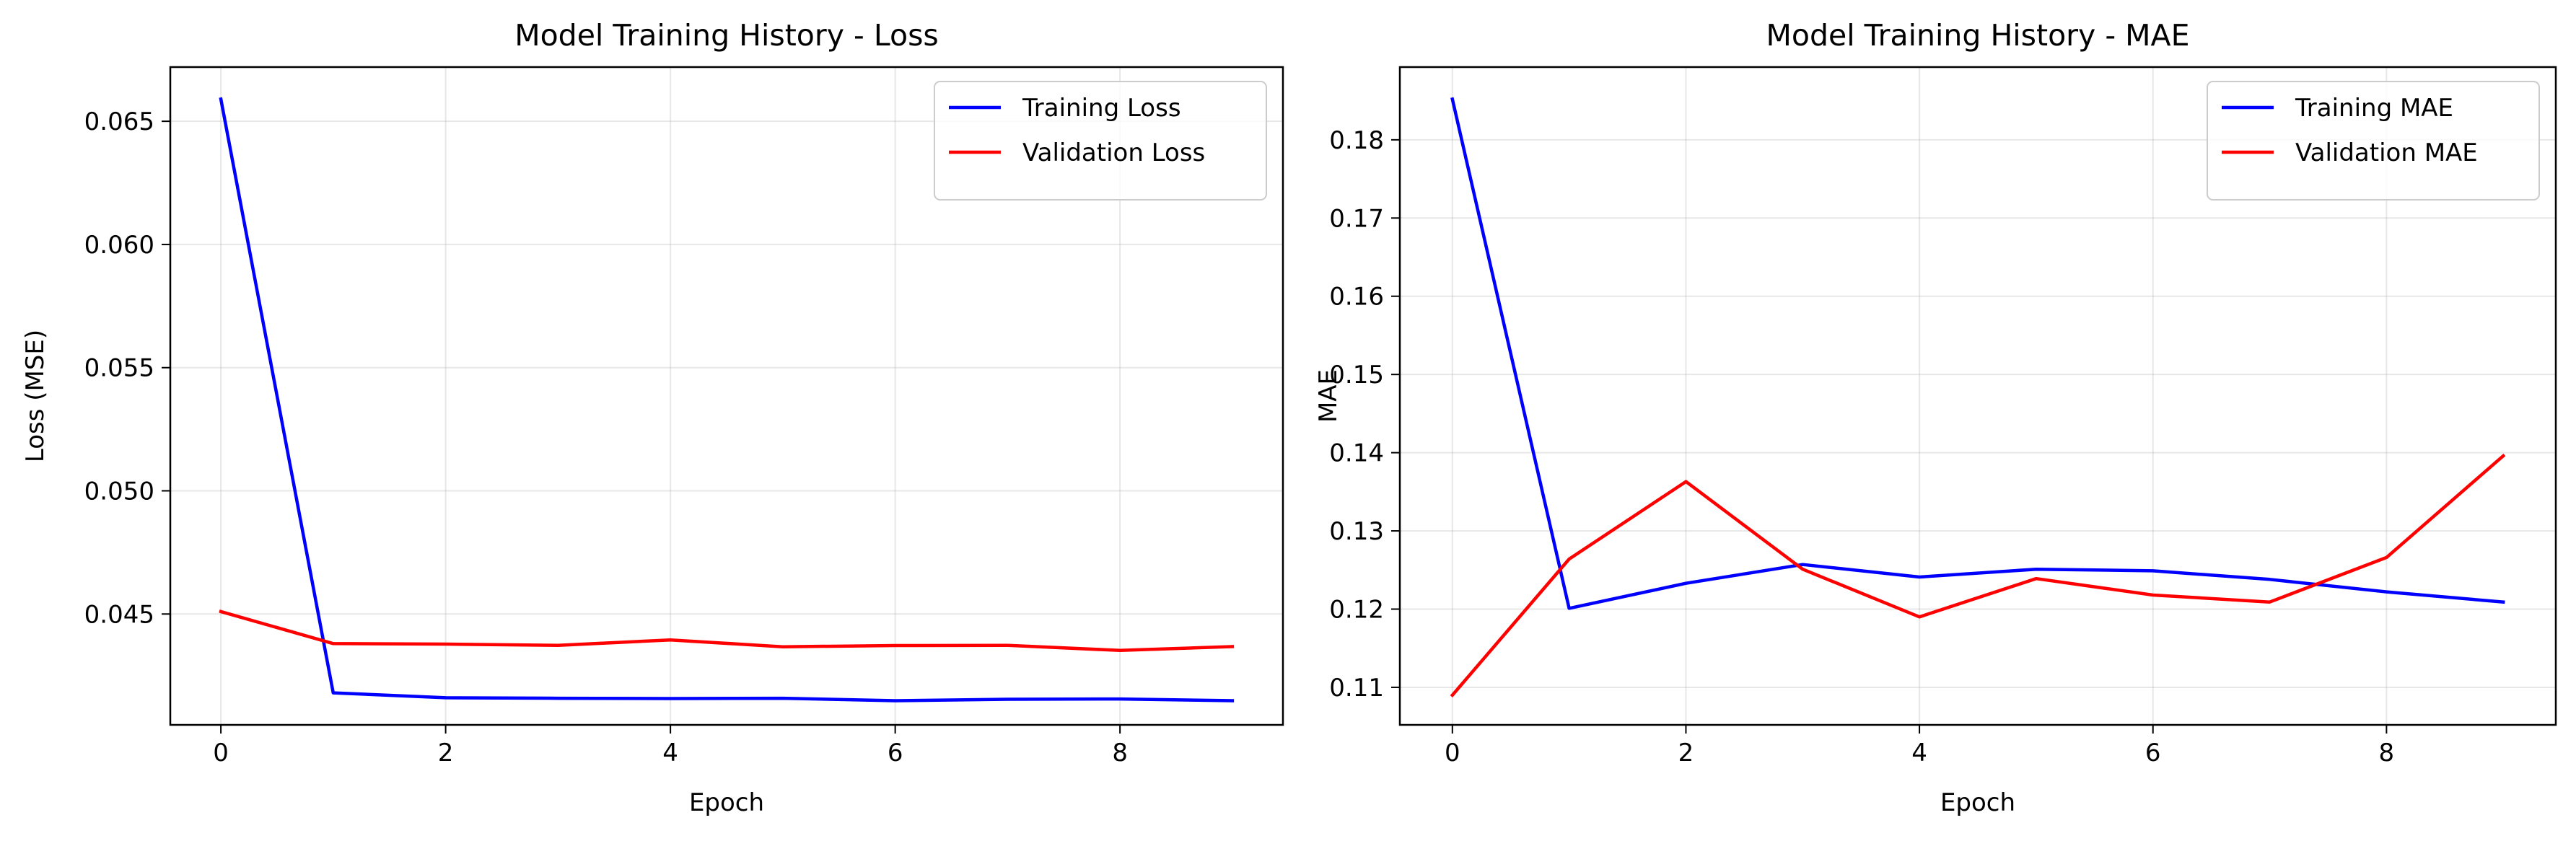 This screenshot has height=841, width=2576. I want to click on y-tick-label: 0.13, so click(1356, 531).